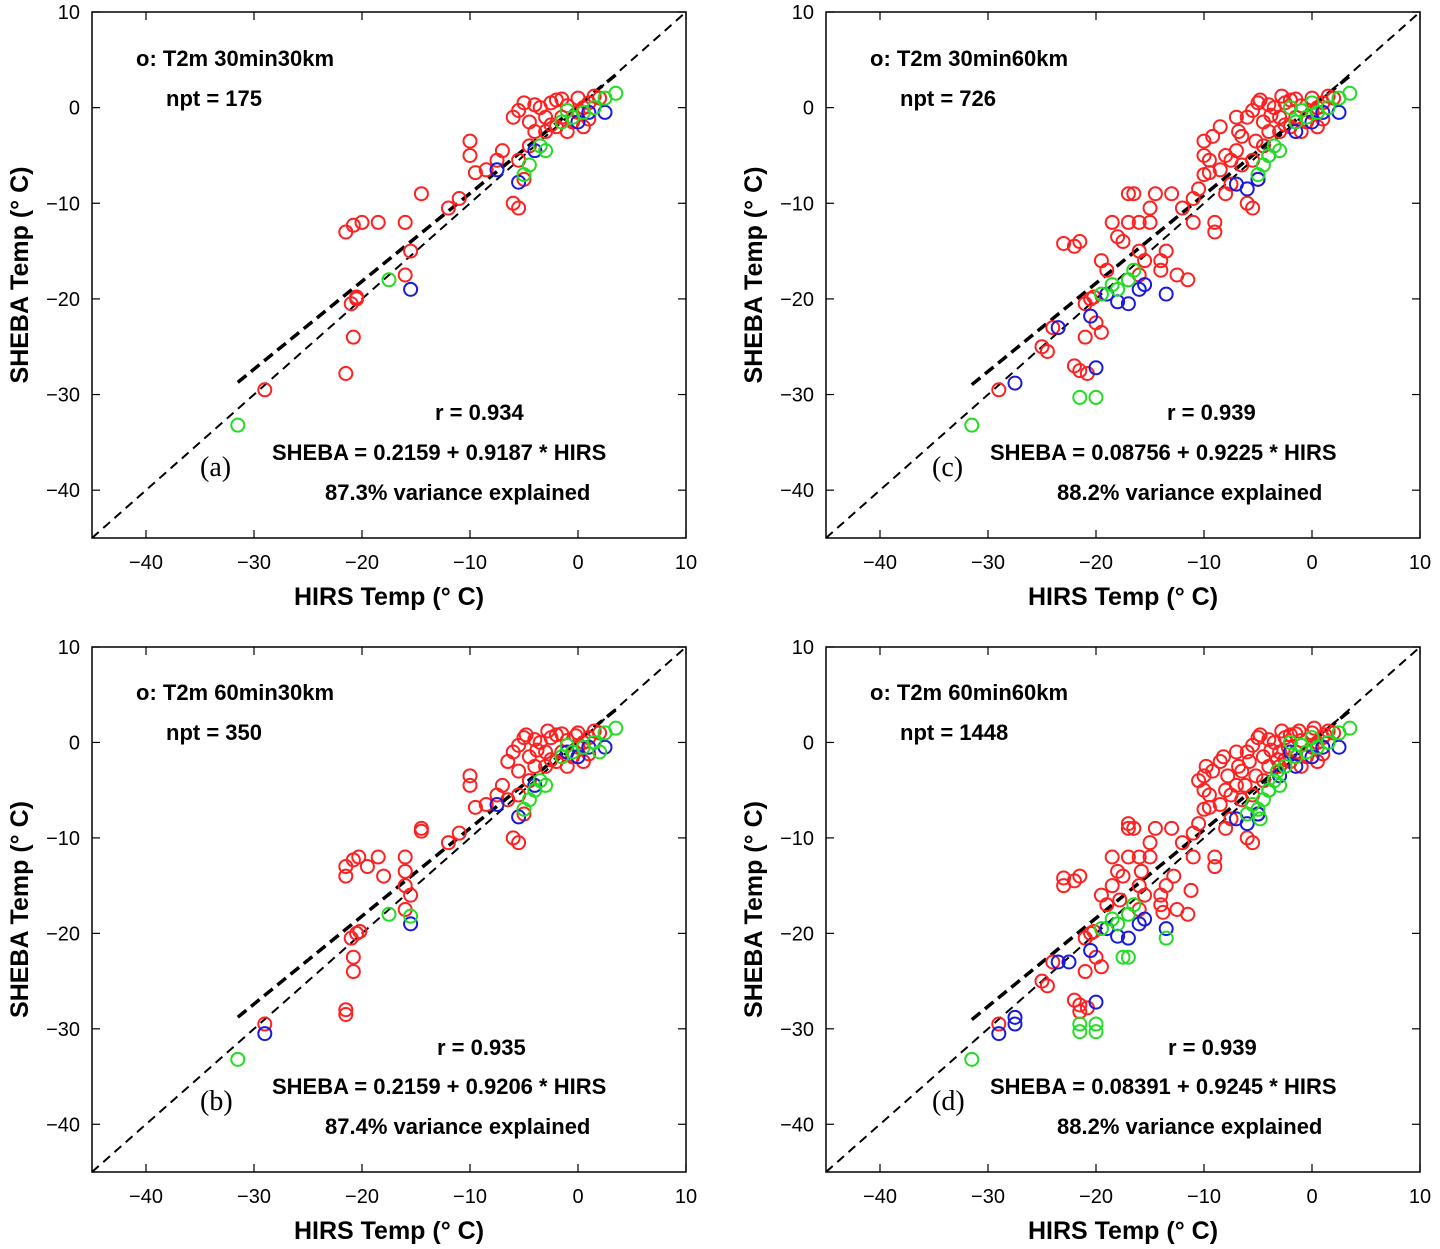 The image size is (1440, 1249). I want to click on y-tick-label: −30, so click(63, 396).